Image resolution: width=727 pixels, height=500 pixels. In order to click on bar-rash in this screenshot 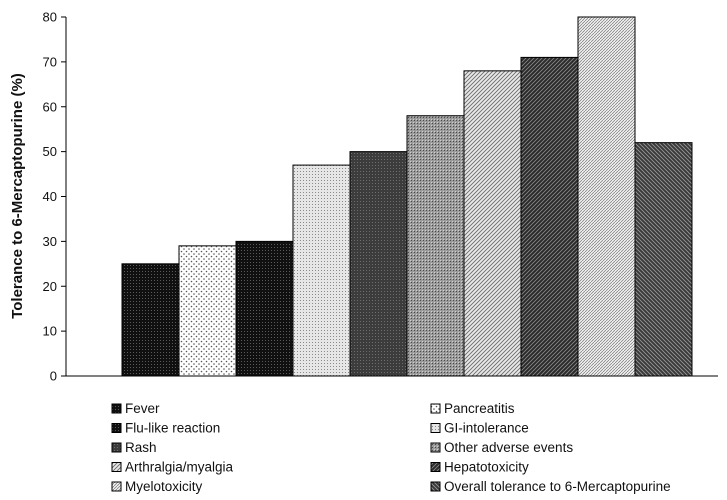, I will do `click(378, 264)`.